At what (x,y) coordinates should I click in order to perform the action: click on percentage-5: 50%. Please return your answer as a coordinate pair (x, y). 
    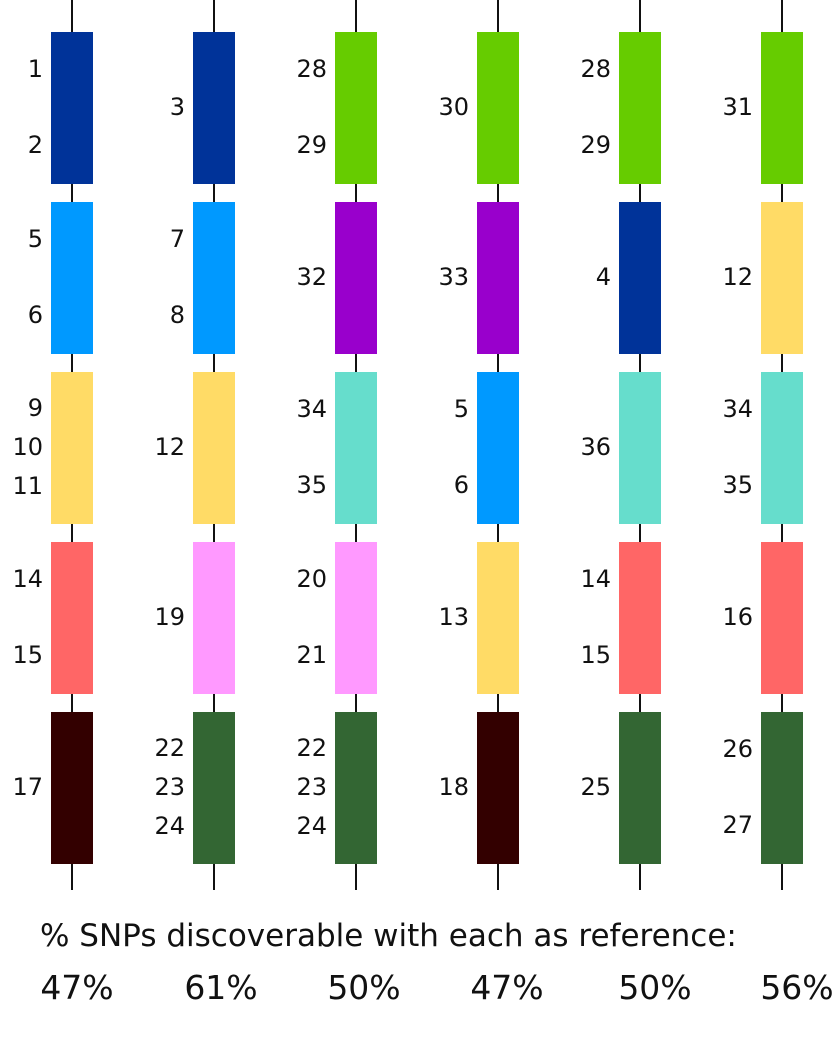
    Looking at the image, I should click on (655, 987).